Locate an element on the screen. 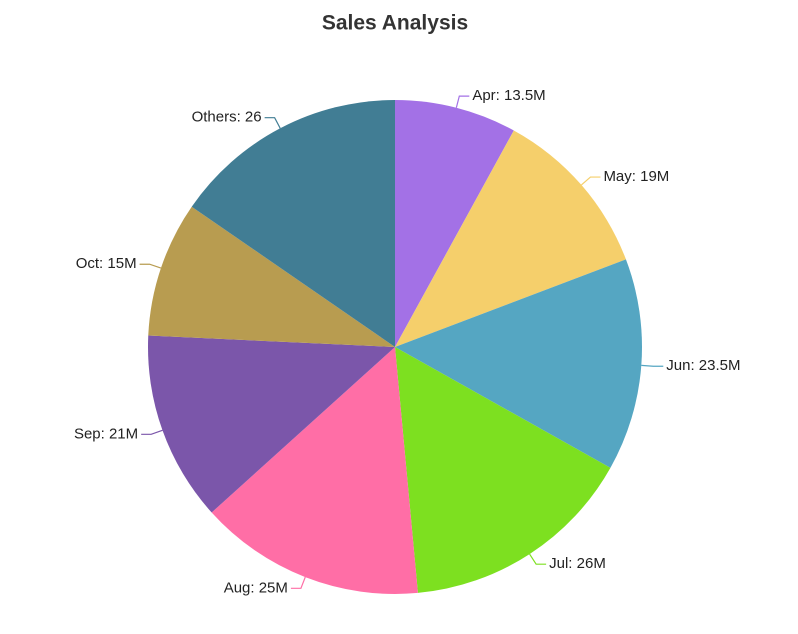 This screenshot has width=798, height=634. data-label: Sep: 21M is located at coordinates (106, 433).